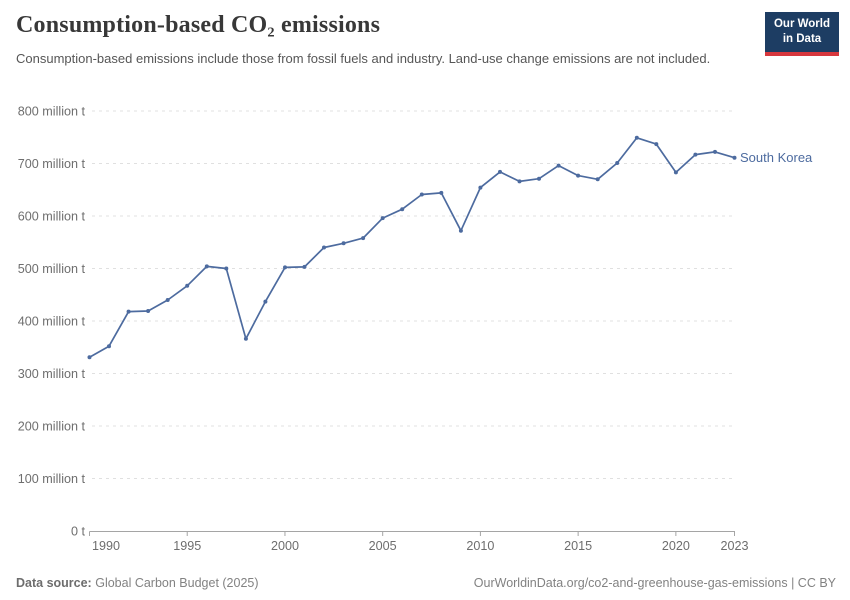 This screenshot has height=600, width=850. What do you see at coordinates (187, 546) in the screenshot?
I see `x-tick-label: 1995` at bounding box center [187, 546].